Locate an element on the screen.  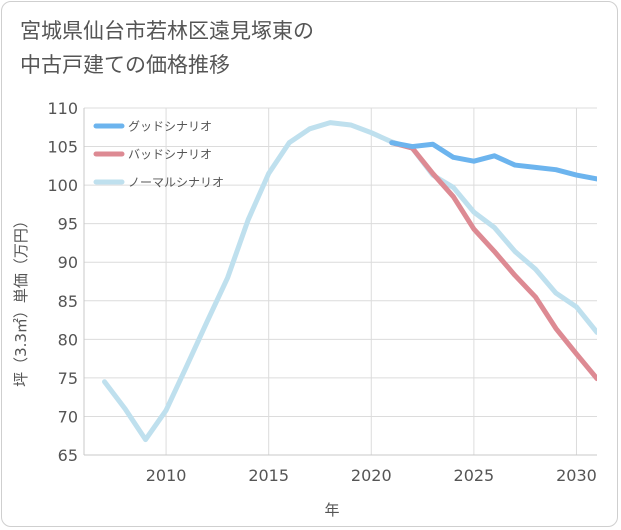
y-tick-label: 75 is located at coordinates (68, 378).